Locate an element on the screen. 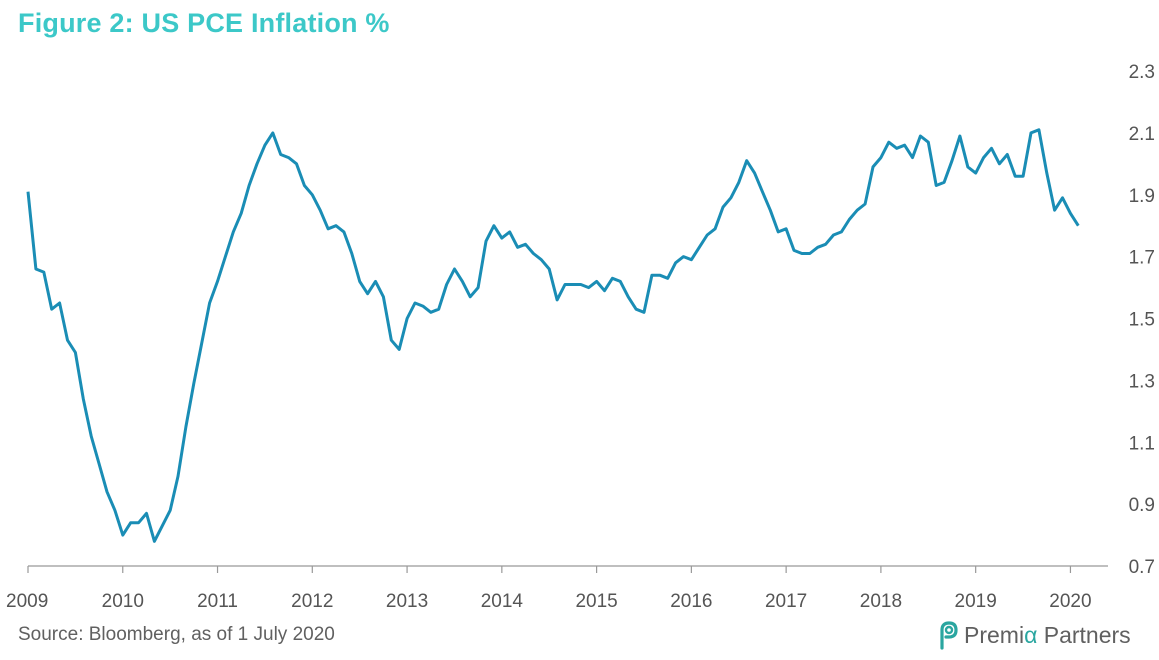 The height and width of the screenshot is (660, 1159). brand-name-part2: Partners is located at coordinates (1084, 634).